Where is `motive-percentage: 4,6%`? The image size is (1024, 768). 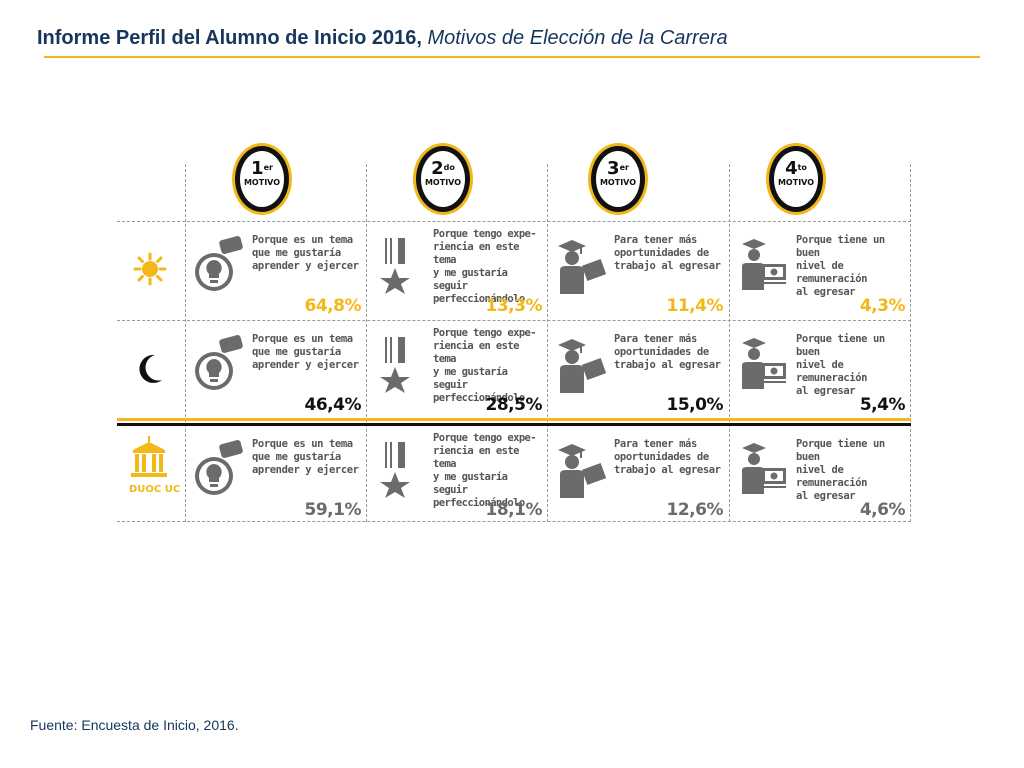 motive-percentage: 4,6% is located at coordinates (882, 510).